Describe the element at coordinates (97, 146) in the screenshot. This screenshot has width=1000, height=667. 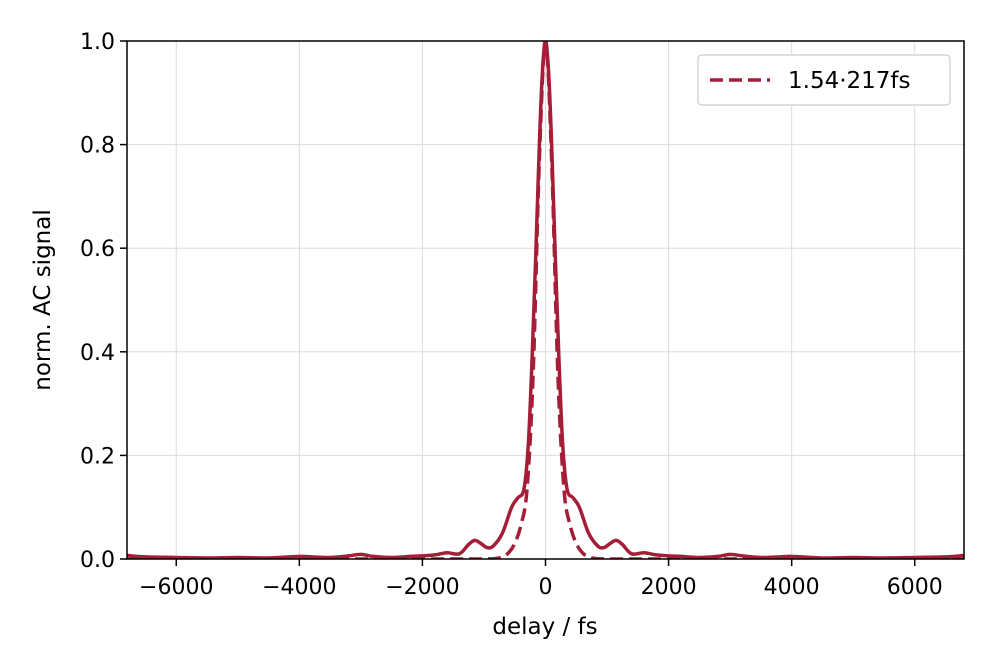
I see `y-tick-label: 0.8` at that location.